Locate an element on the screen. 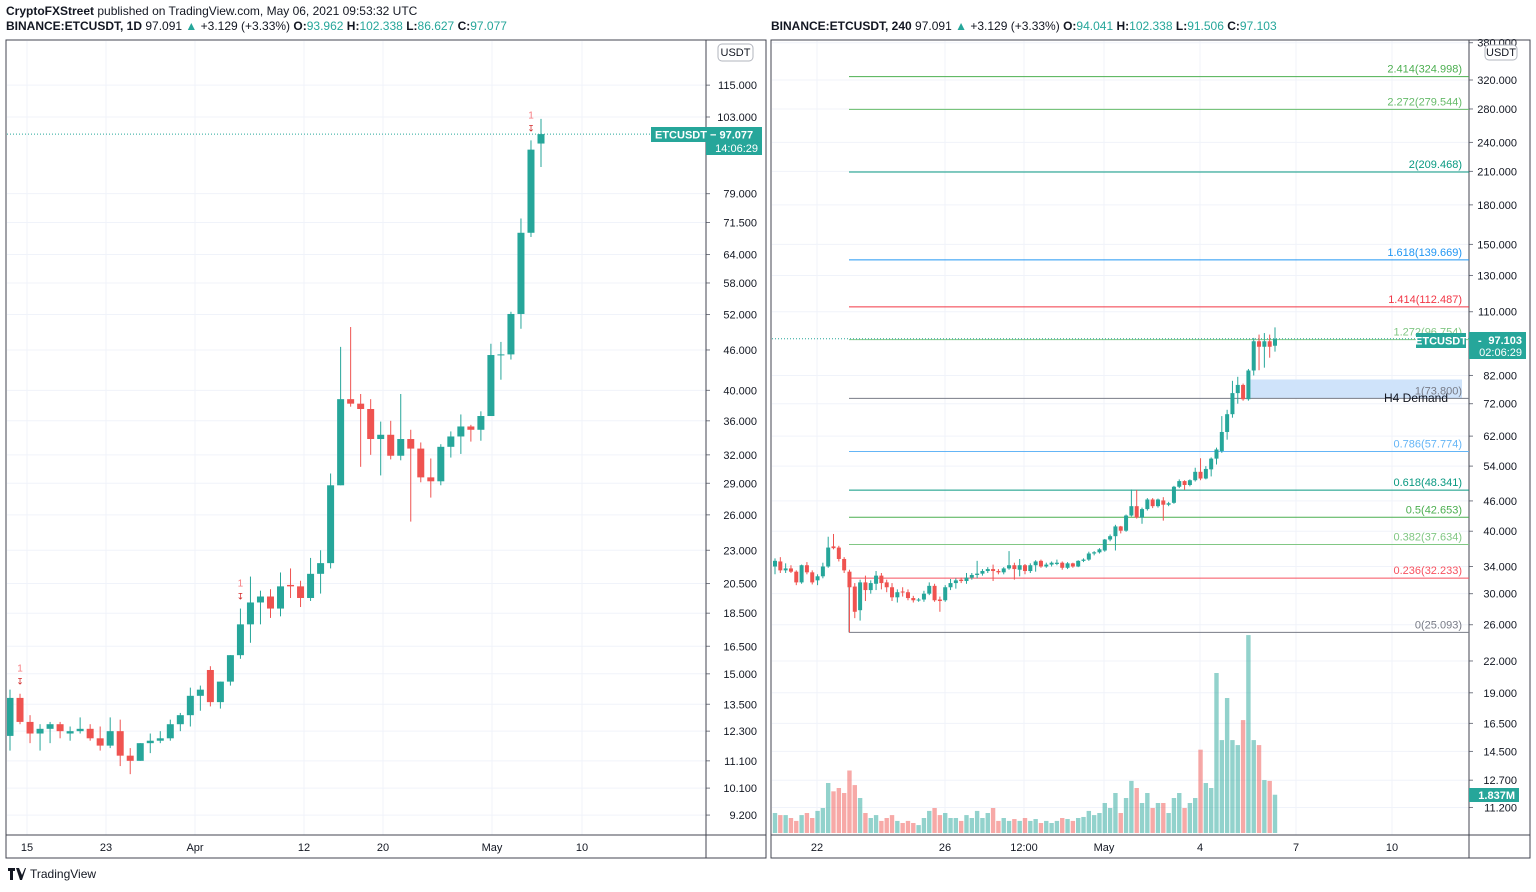 The image size is (1536, 892). y-tick-label: 103.000 is located at coordinates (737, 118).